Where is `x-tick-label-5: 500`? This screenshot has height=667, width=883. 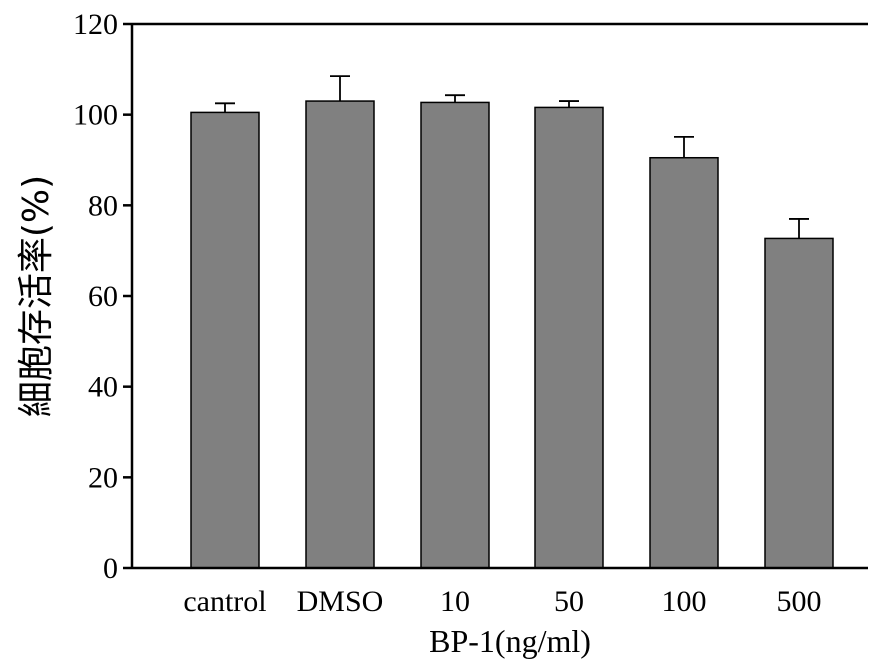 x-tick-label-5: 500 is located at coordinates (799, 601).